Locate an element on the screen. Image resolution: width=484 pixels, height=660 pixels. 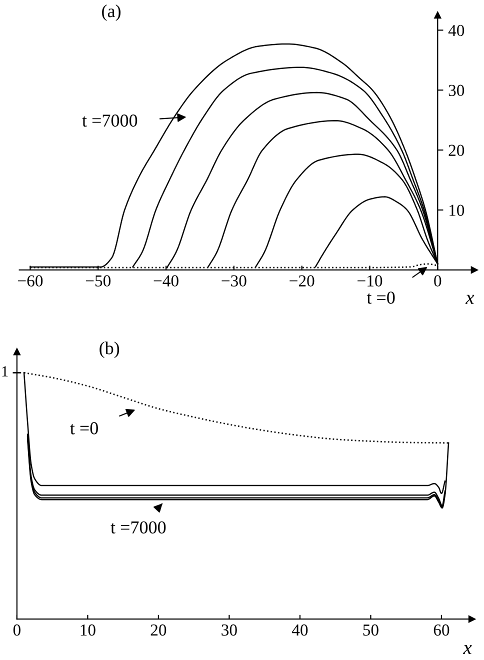
x-tick-label: −60 is located at coordinates (30, 281).